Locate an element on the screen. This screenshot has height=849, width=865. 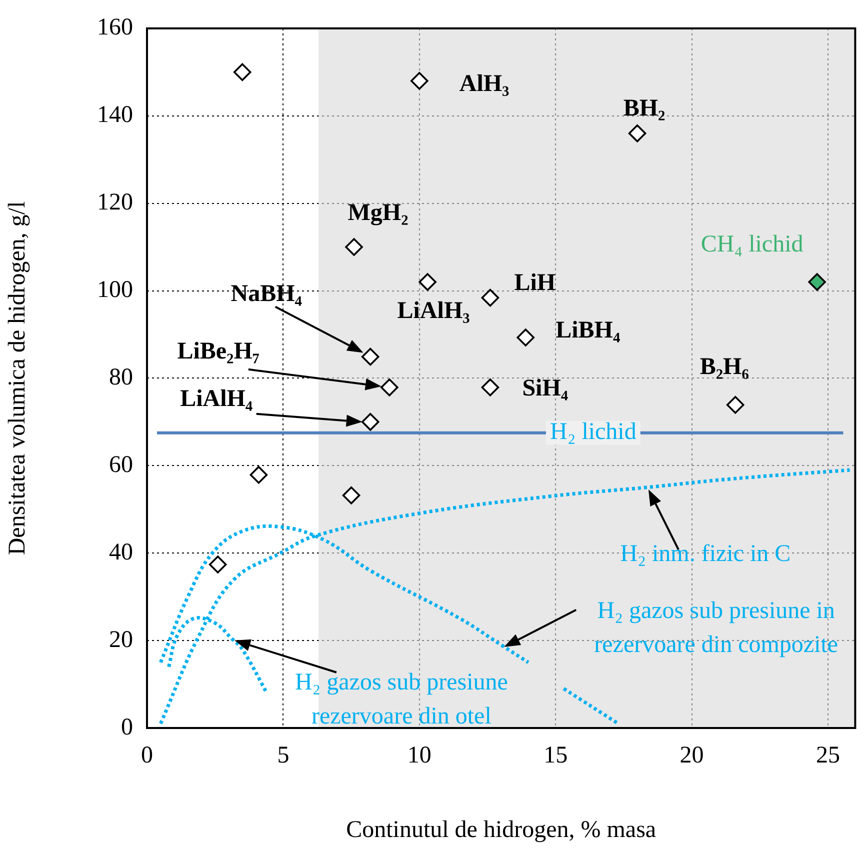
annotation: LiAlH₃ is located at coordinates (433, 311).